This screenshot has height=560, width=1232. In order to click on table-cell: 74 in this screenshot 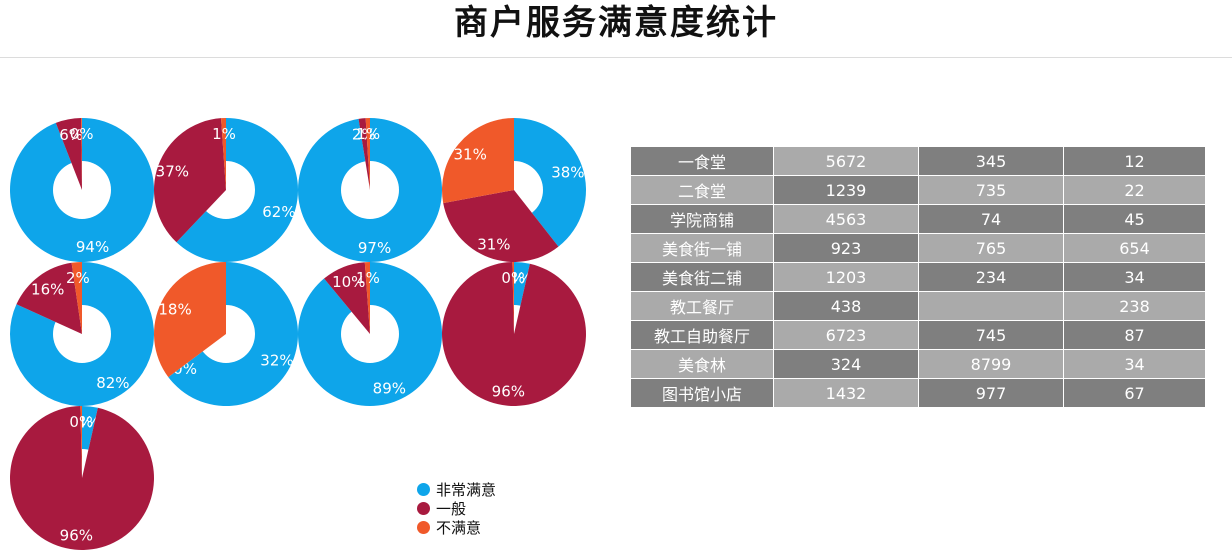, I will do `click(991, 219)`.